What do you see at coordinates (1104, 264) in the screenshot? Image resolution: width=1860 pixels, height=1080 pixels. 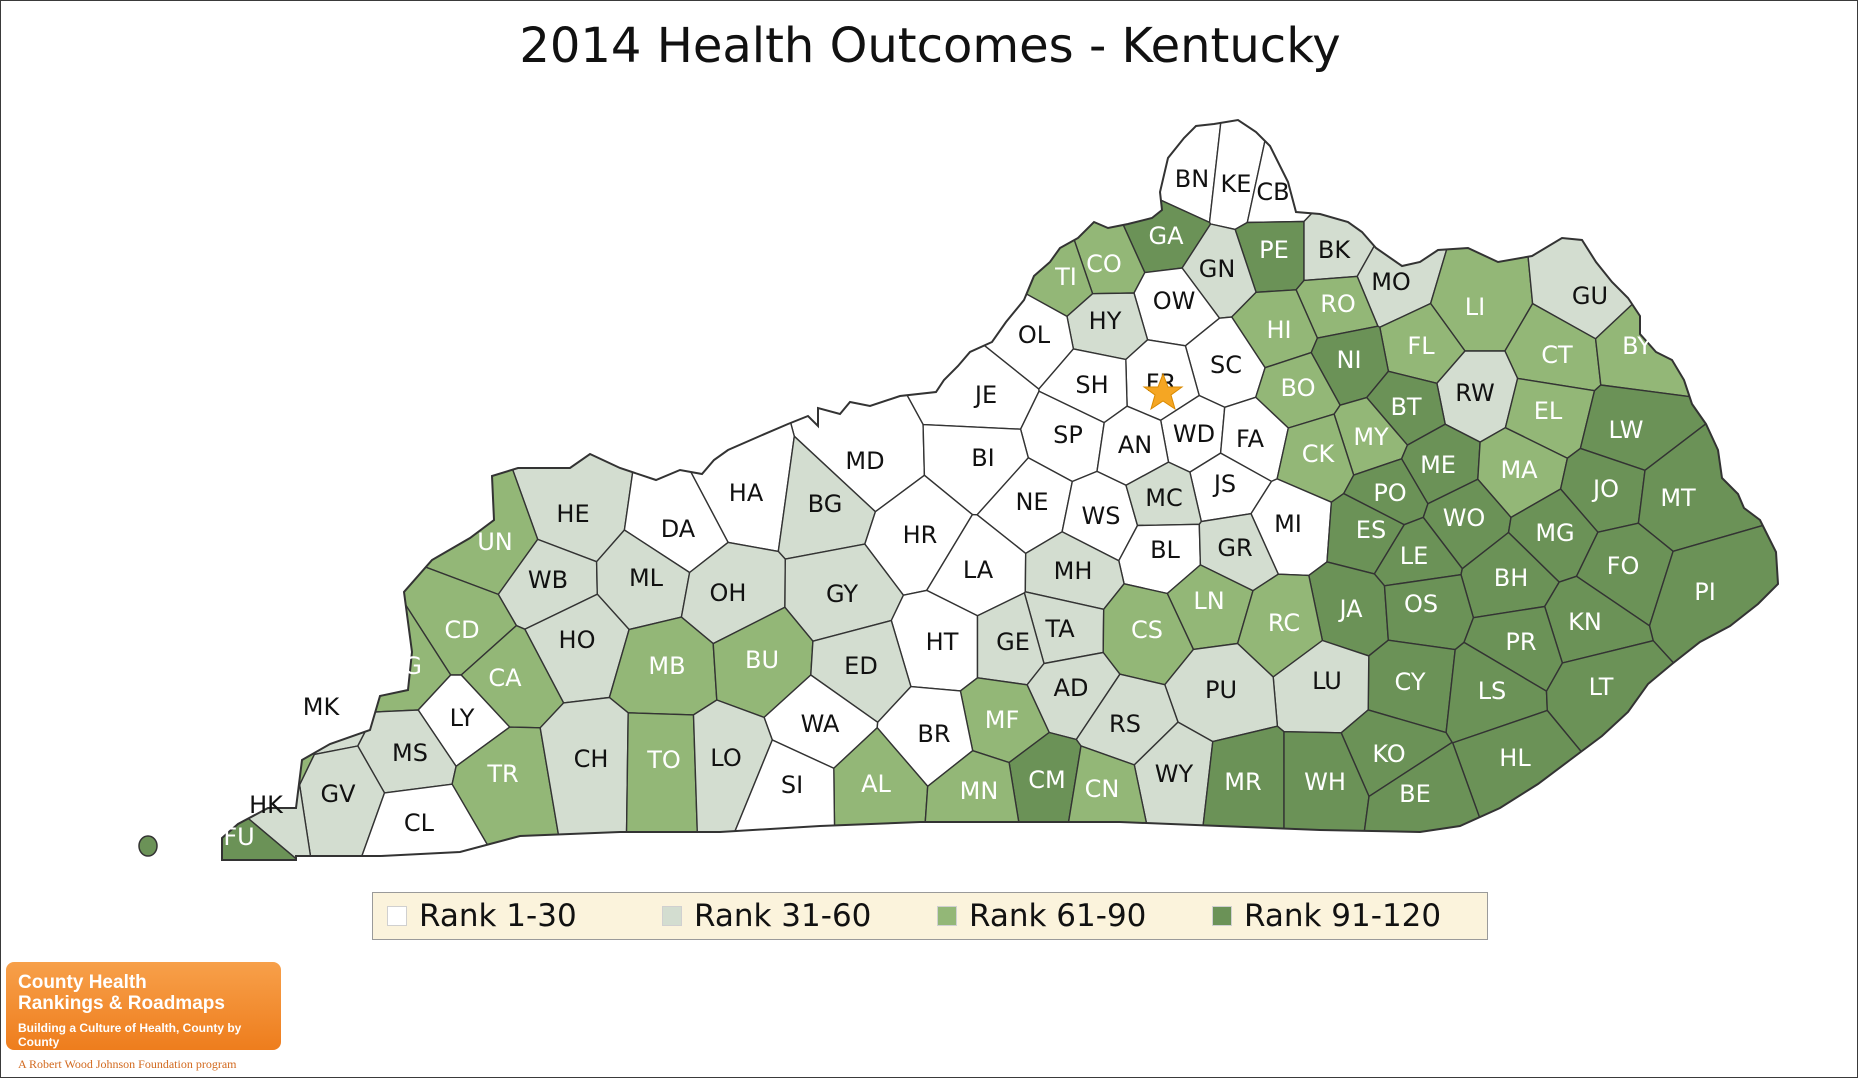 I see `county-label-co: CO` at bounding box center [1104, 264].